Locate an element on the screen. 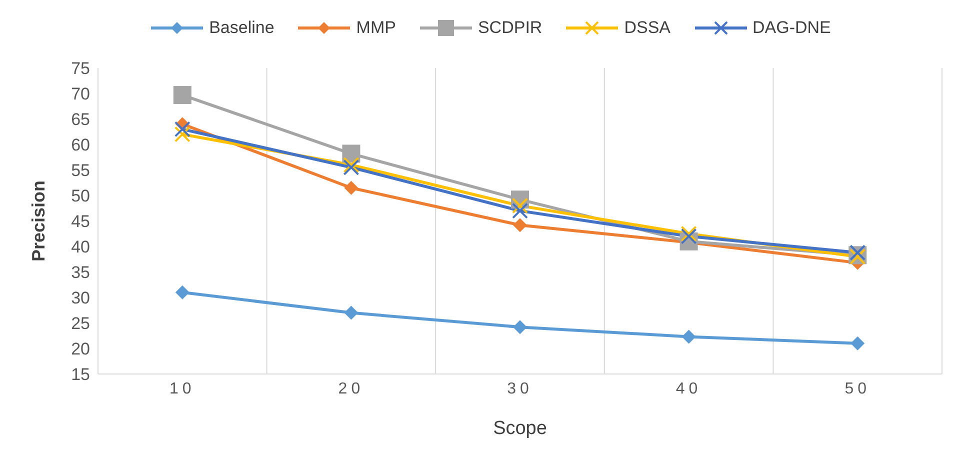 The height and width of the screenshot is (462, 960). y-tick-label: 25 is located at coordinates (80, 324).